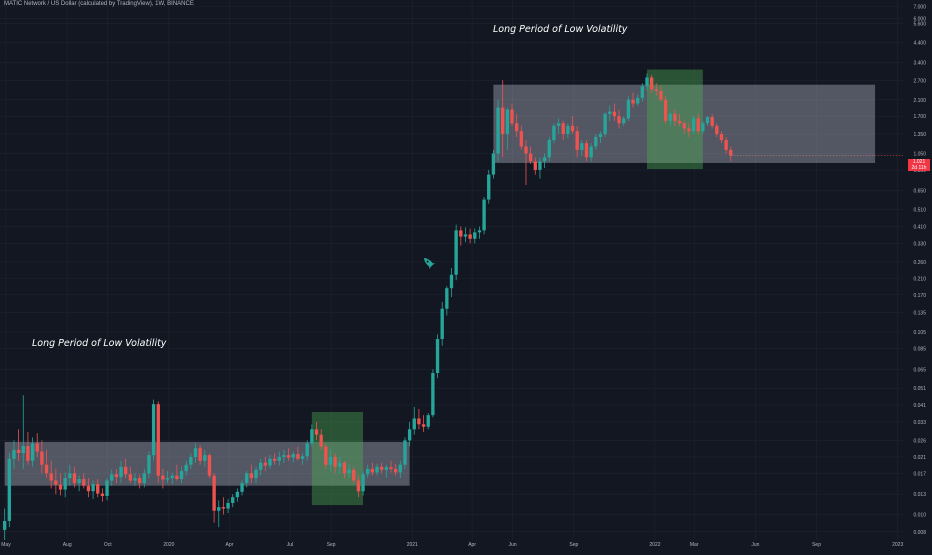  I want to click on y-tick-label: 0.033, so click(919, 423).